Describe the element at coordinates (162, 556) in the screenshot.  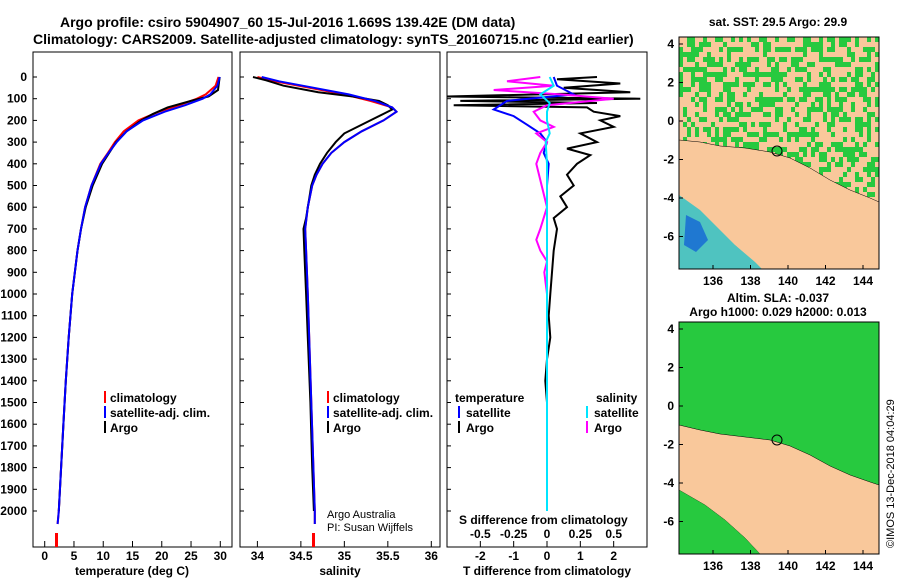
I see `x-tick-label: 20` at that location.